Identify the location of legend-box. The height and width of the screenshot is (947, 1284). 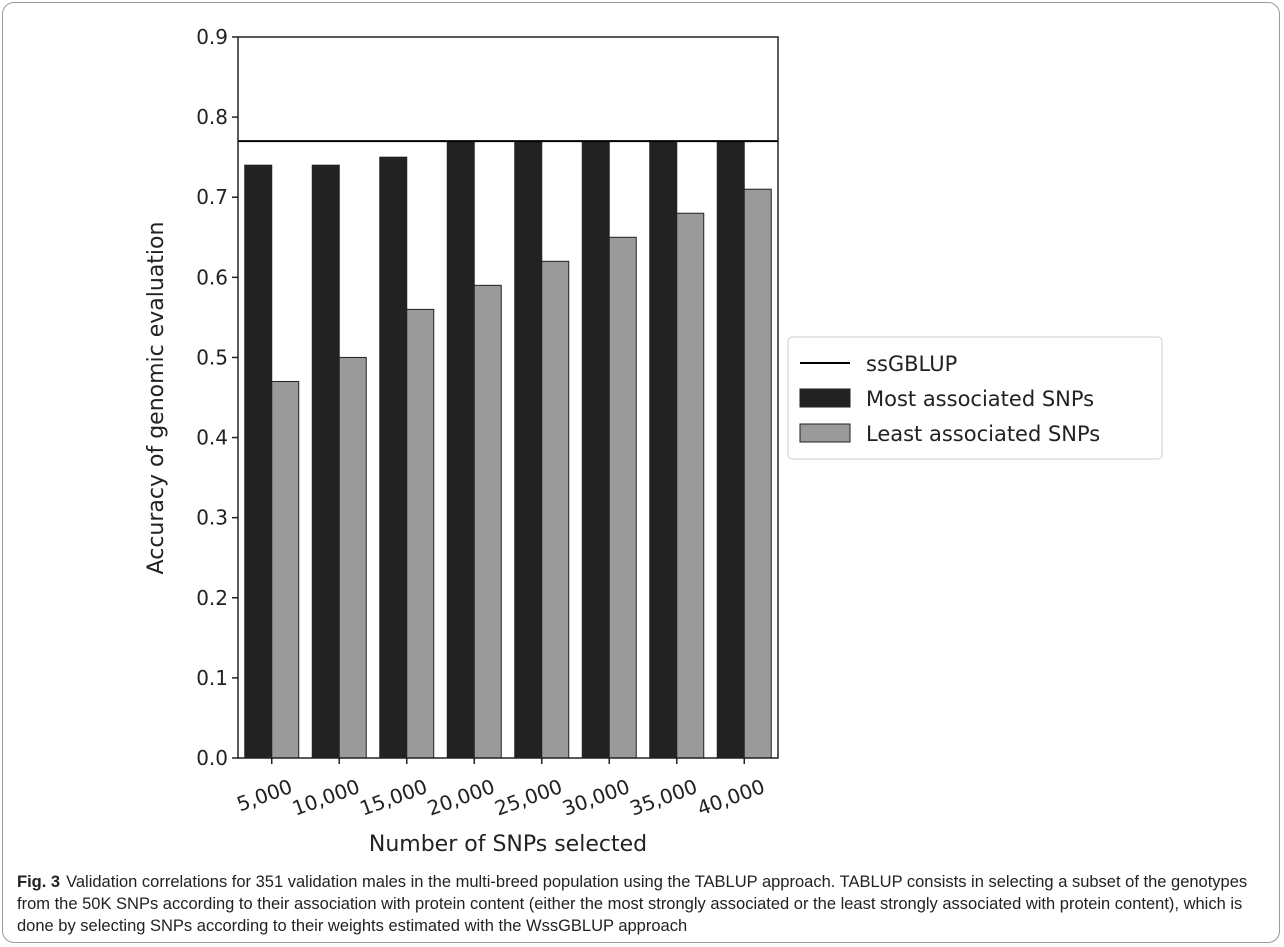
(975, 398).